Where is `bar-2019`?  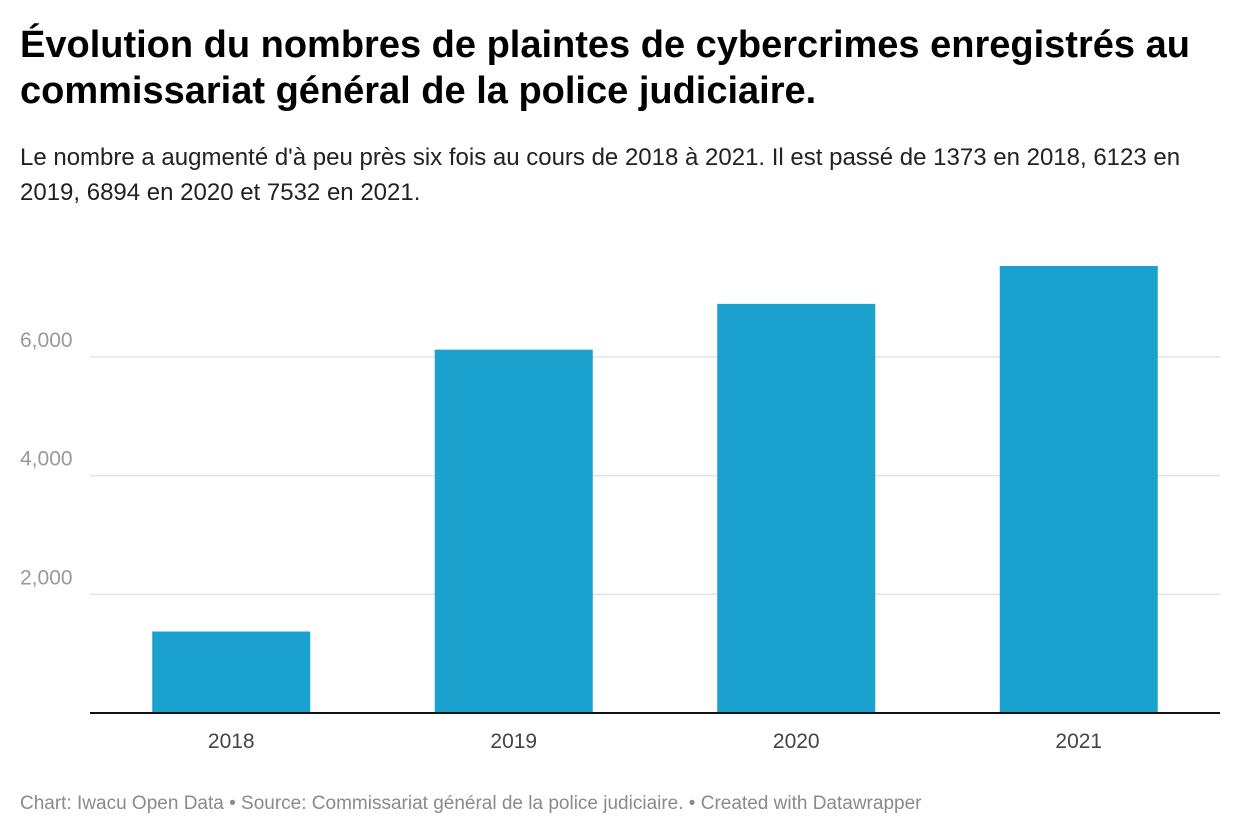 bar-2019 is located at coordinates (513, 531).